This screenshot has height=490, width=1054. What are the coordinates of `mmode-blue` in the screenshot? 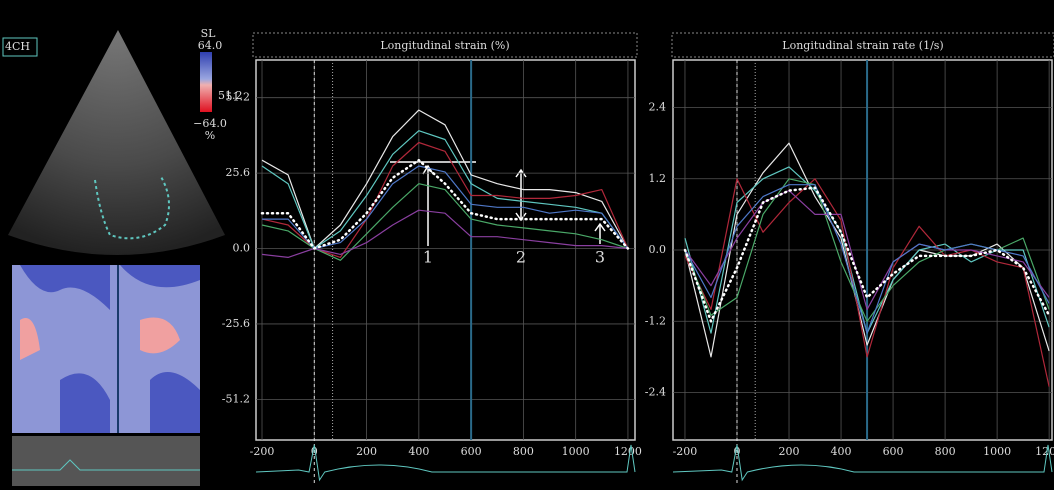 It's located at (110, 349).